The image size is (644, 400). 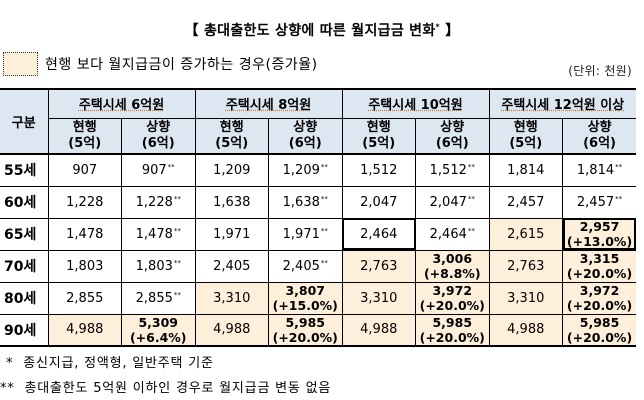 What do you see at coordinates (158, 322) in the screenshot?
I see `value-text: 5,309` at bounding box center [158, 322].